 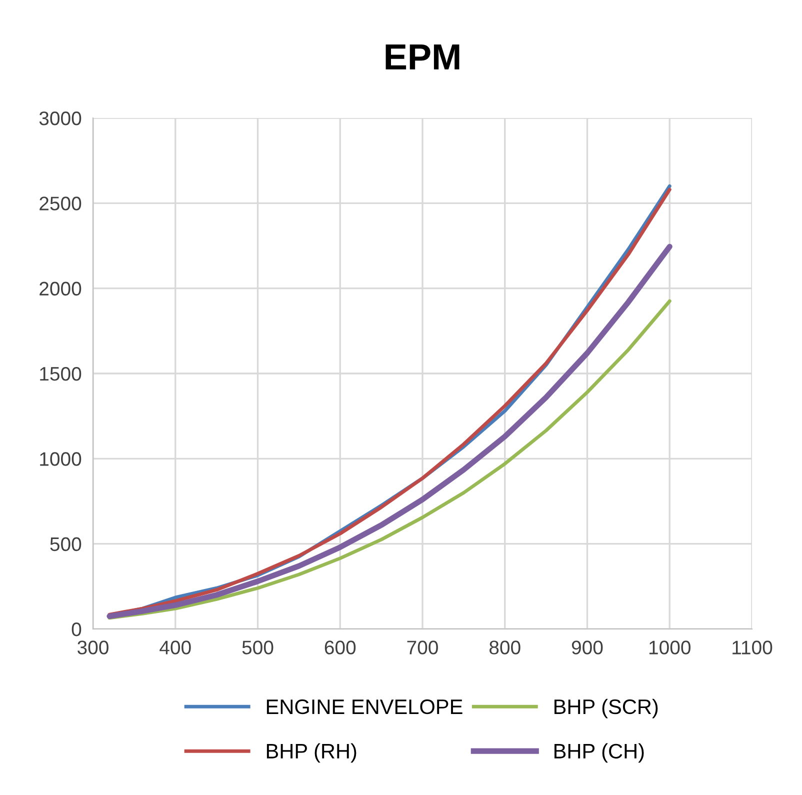 I want to click on x-tick-label: 500, so click(x=258, y=647).